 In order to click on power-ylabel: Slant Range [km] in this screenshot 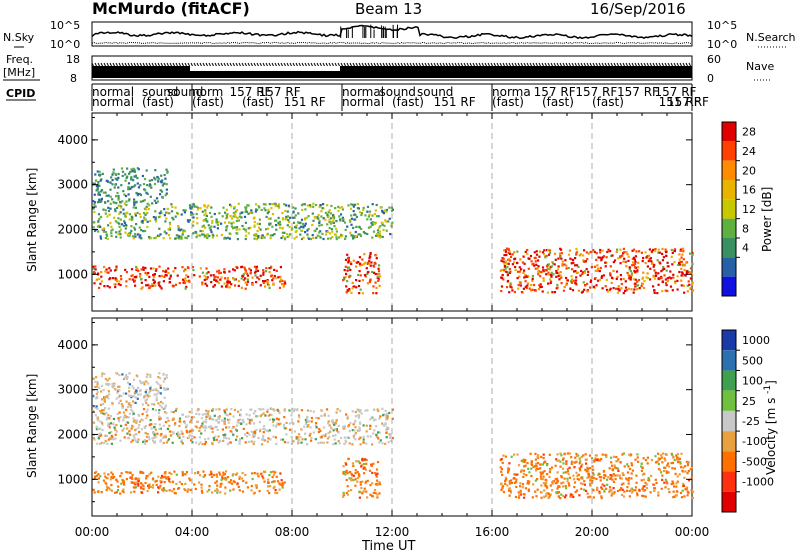, I will do `click(32, 220)`.